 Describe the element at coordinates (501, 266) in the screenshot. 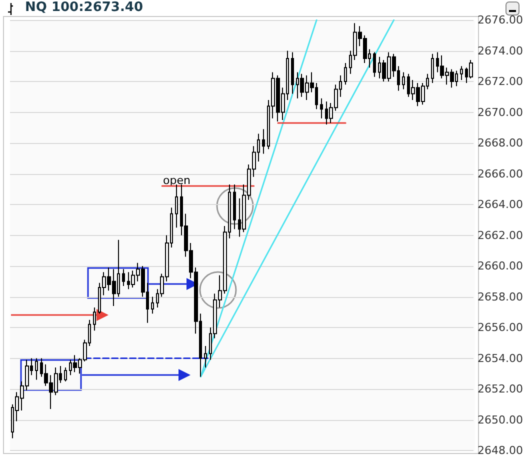

I see `y-tick-label: 2660.00` at that location.